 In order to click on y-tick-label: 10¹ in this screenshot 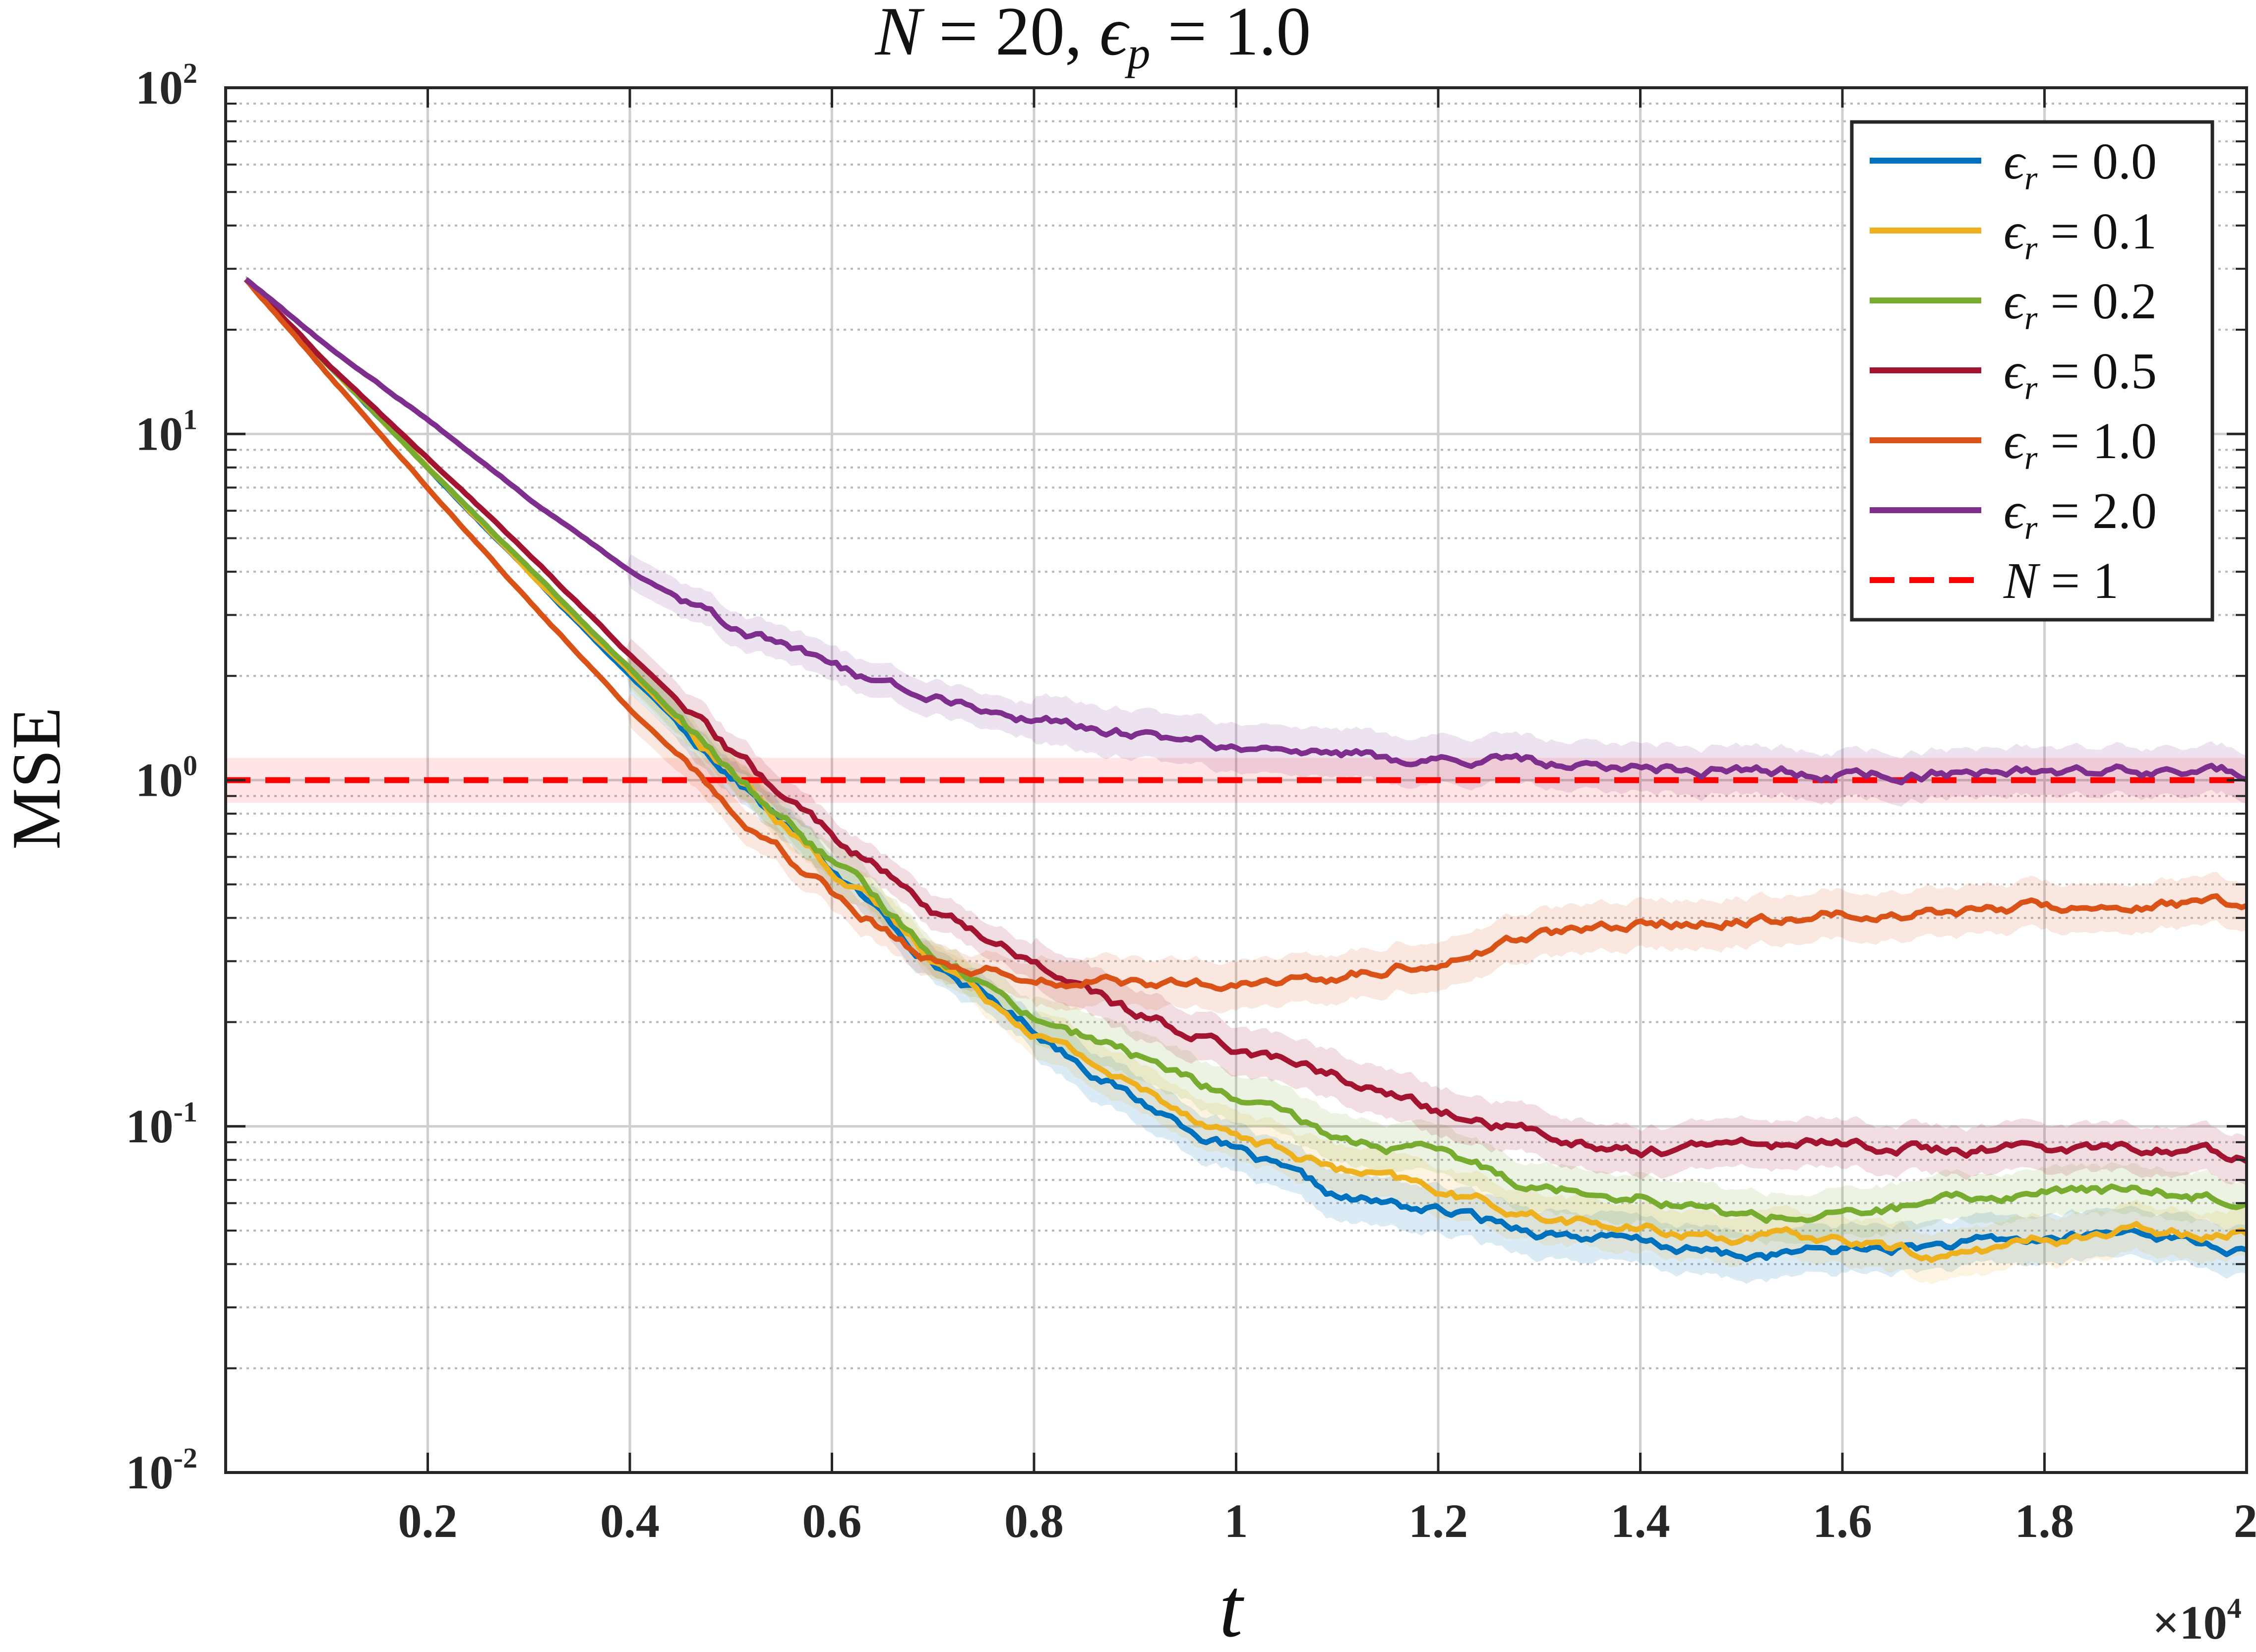, I will do `click(166, 431)`.